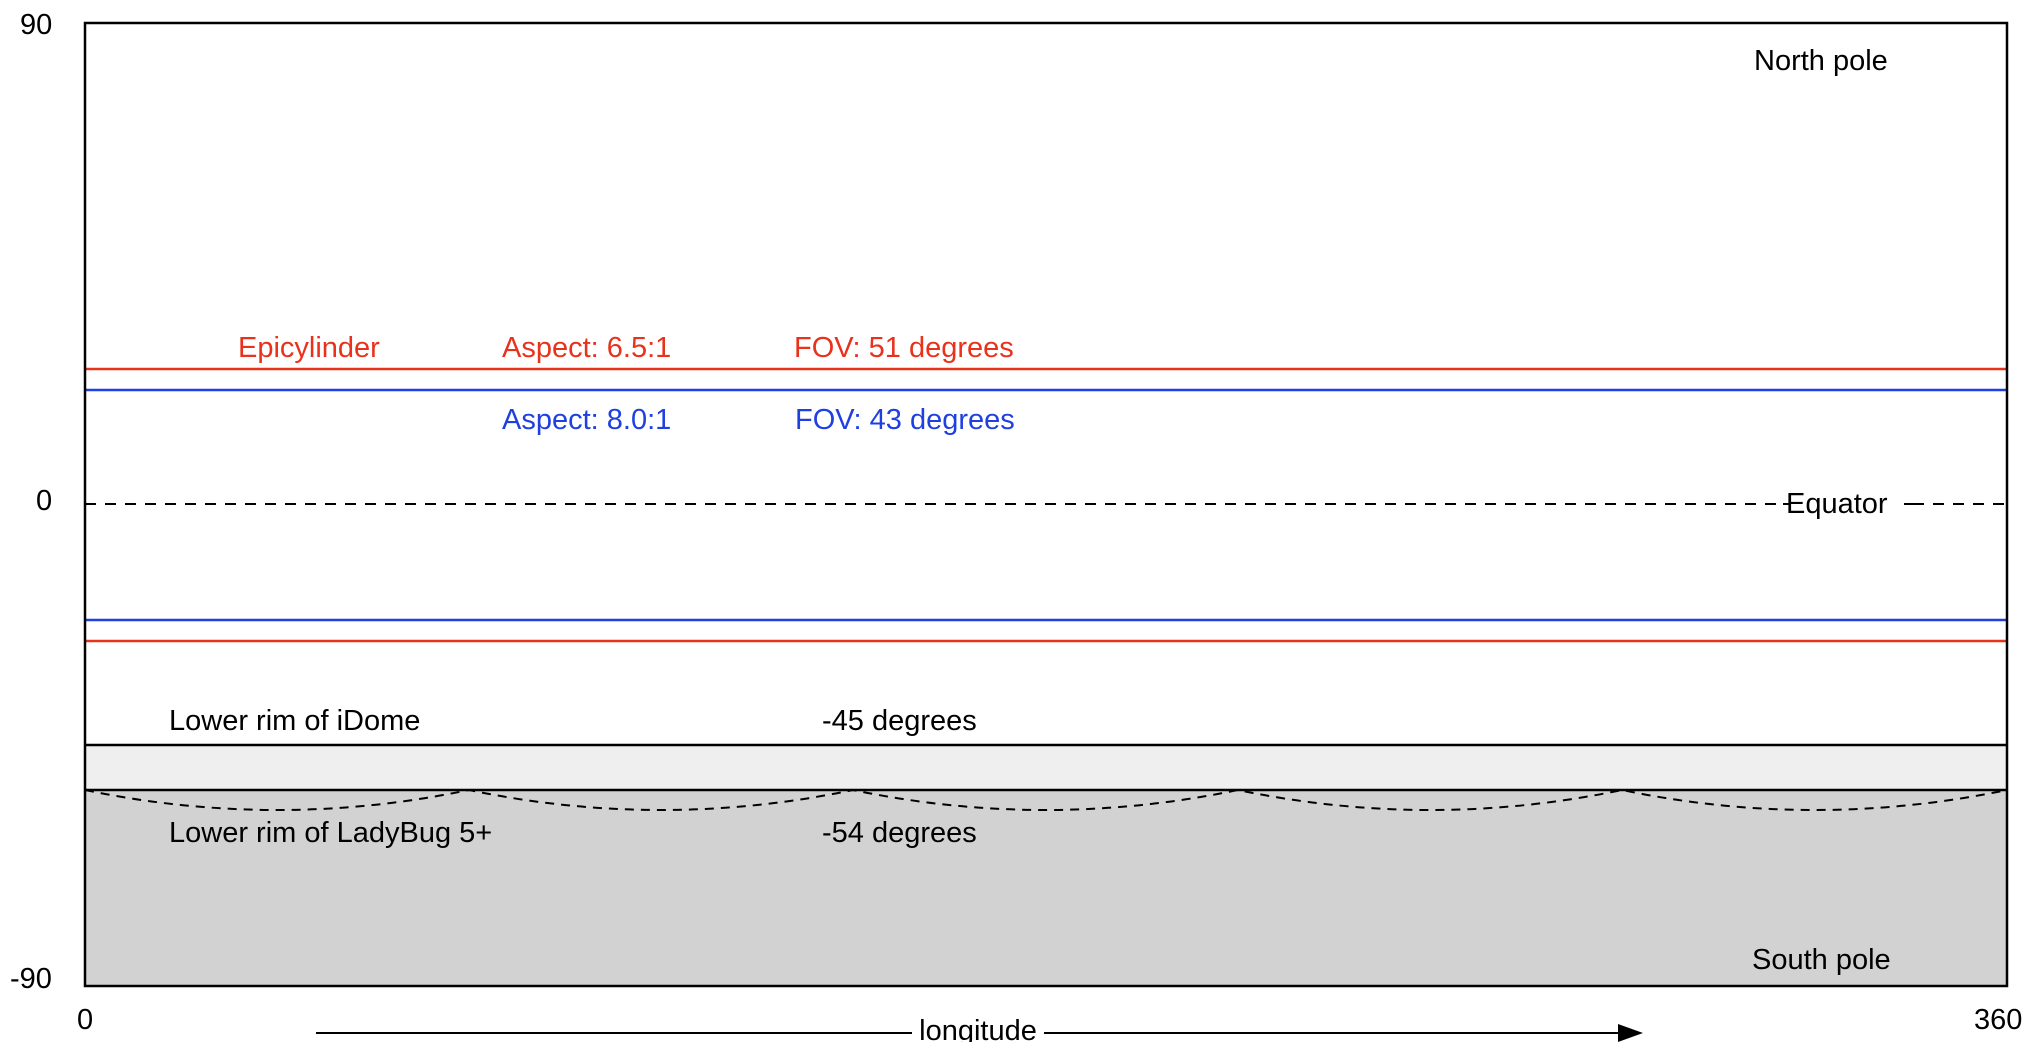  Describe the element at coordinates (1998, 1020) in the screenshot. I see `x-tick-360: 360` at that location.